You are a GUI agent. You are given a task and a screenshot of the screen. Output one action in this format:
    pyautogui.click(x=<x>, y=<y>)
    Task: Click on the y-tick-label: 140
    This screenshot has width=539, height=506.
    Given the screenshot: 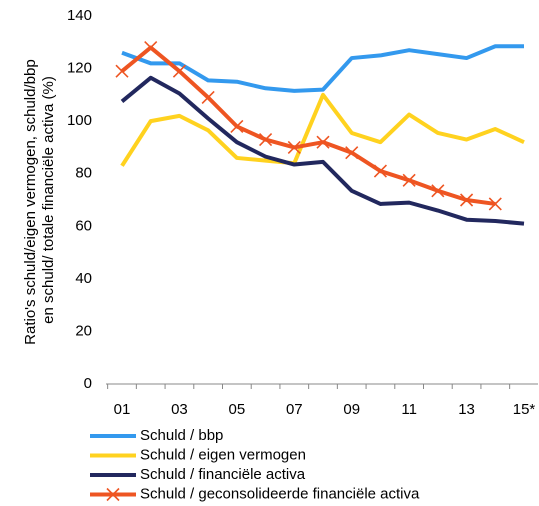 What is the action you would take?
    pyautogui.click(x=79, y=15)
    